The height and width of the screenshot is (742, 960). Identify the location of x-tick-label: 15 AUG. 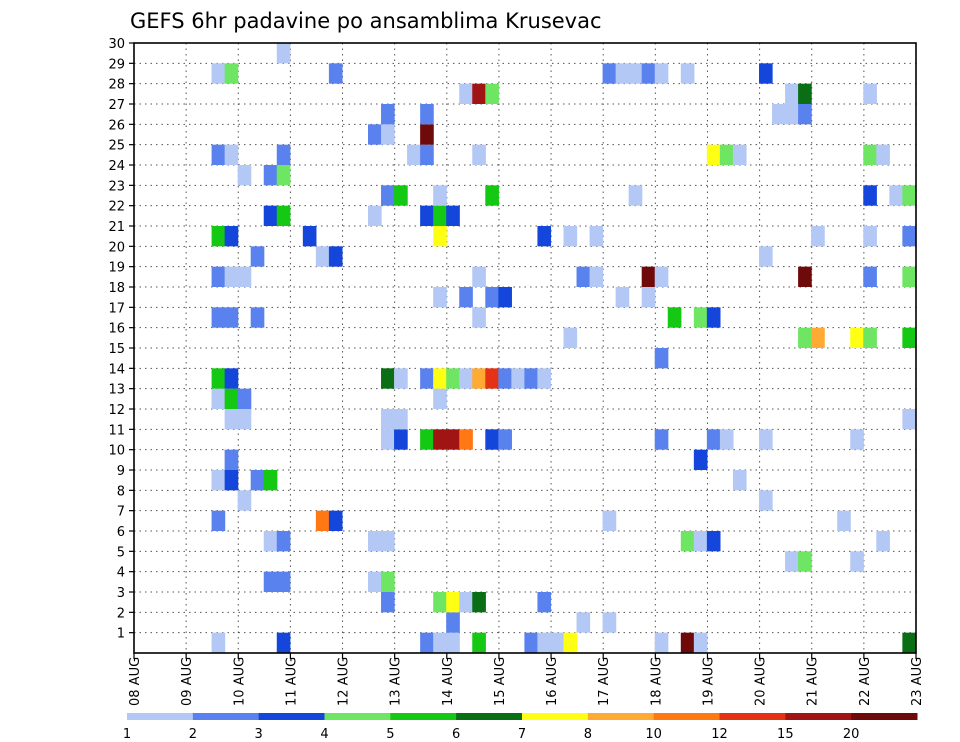
(500, 681).